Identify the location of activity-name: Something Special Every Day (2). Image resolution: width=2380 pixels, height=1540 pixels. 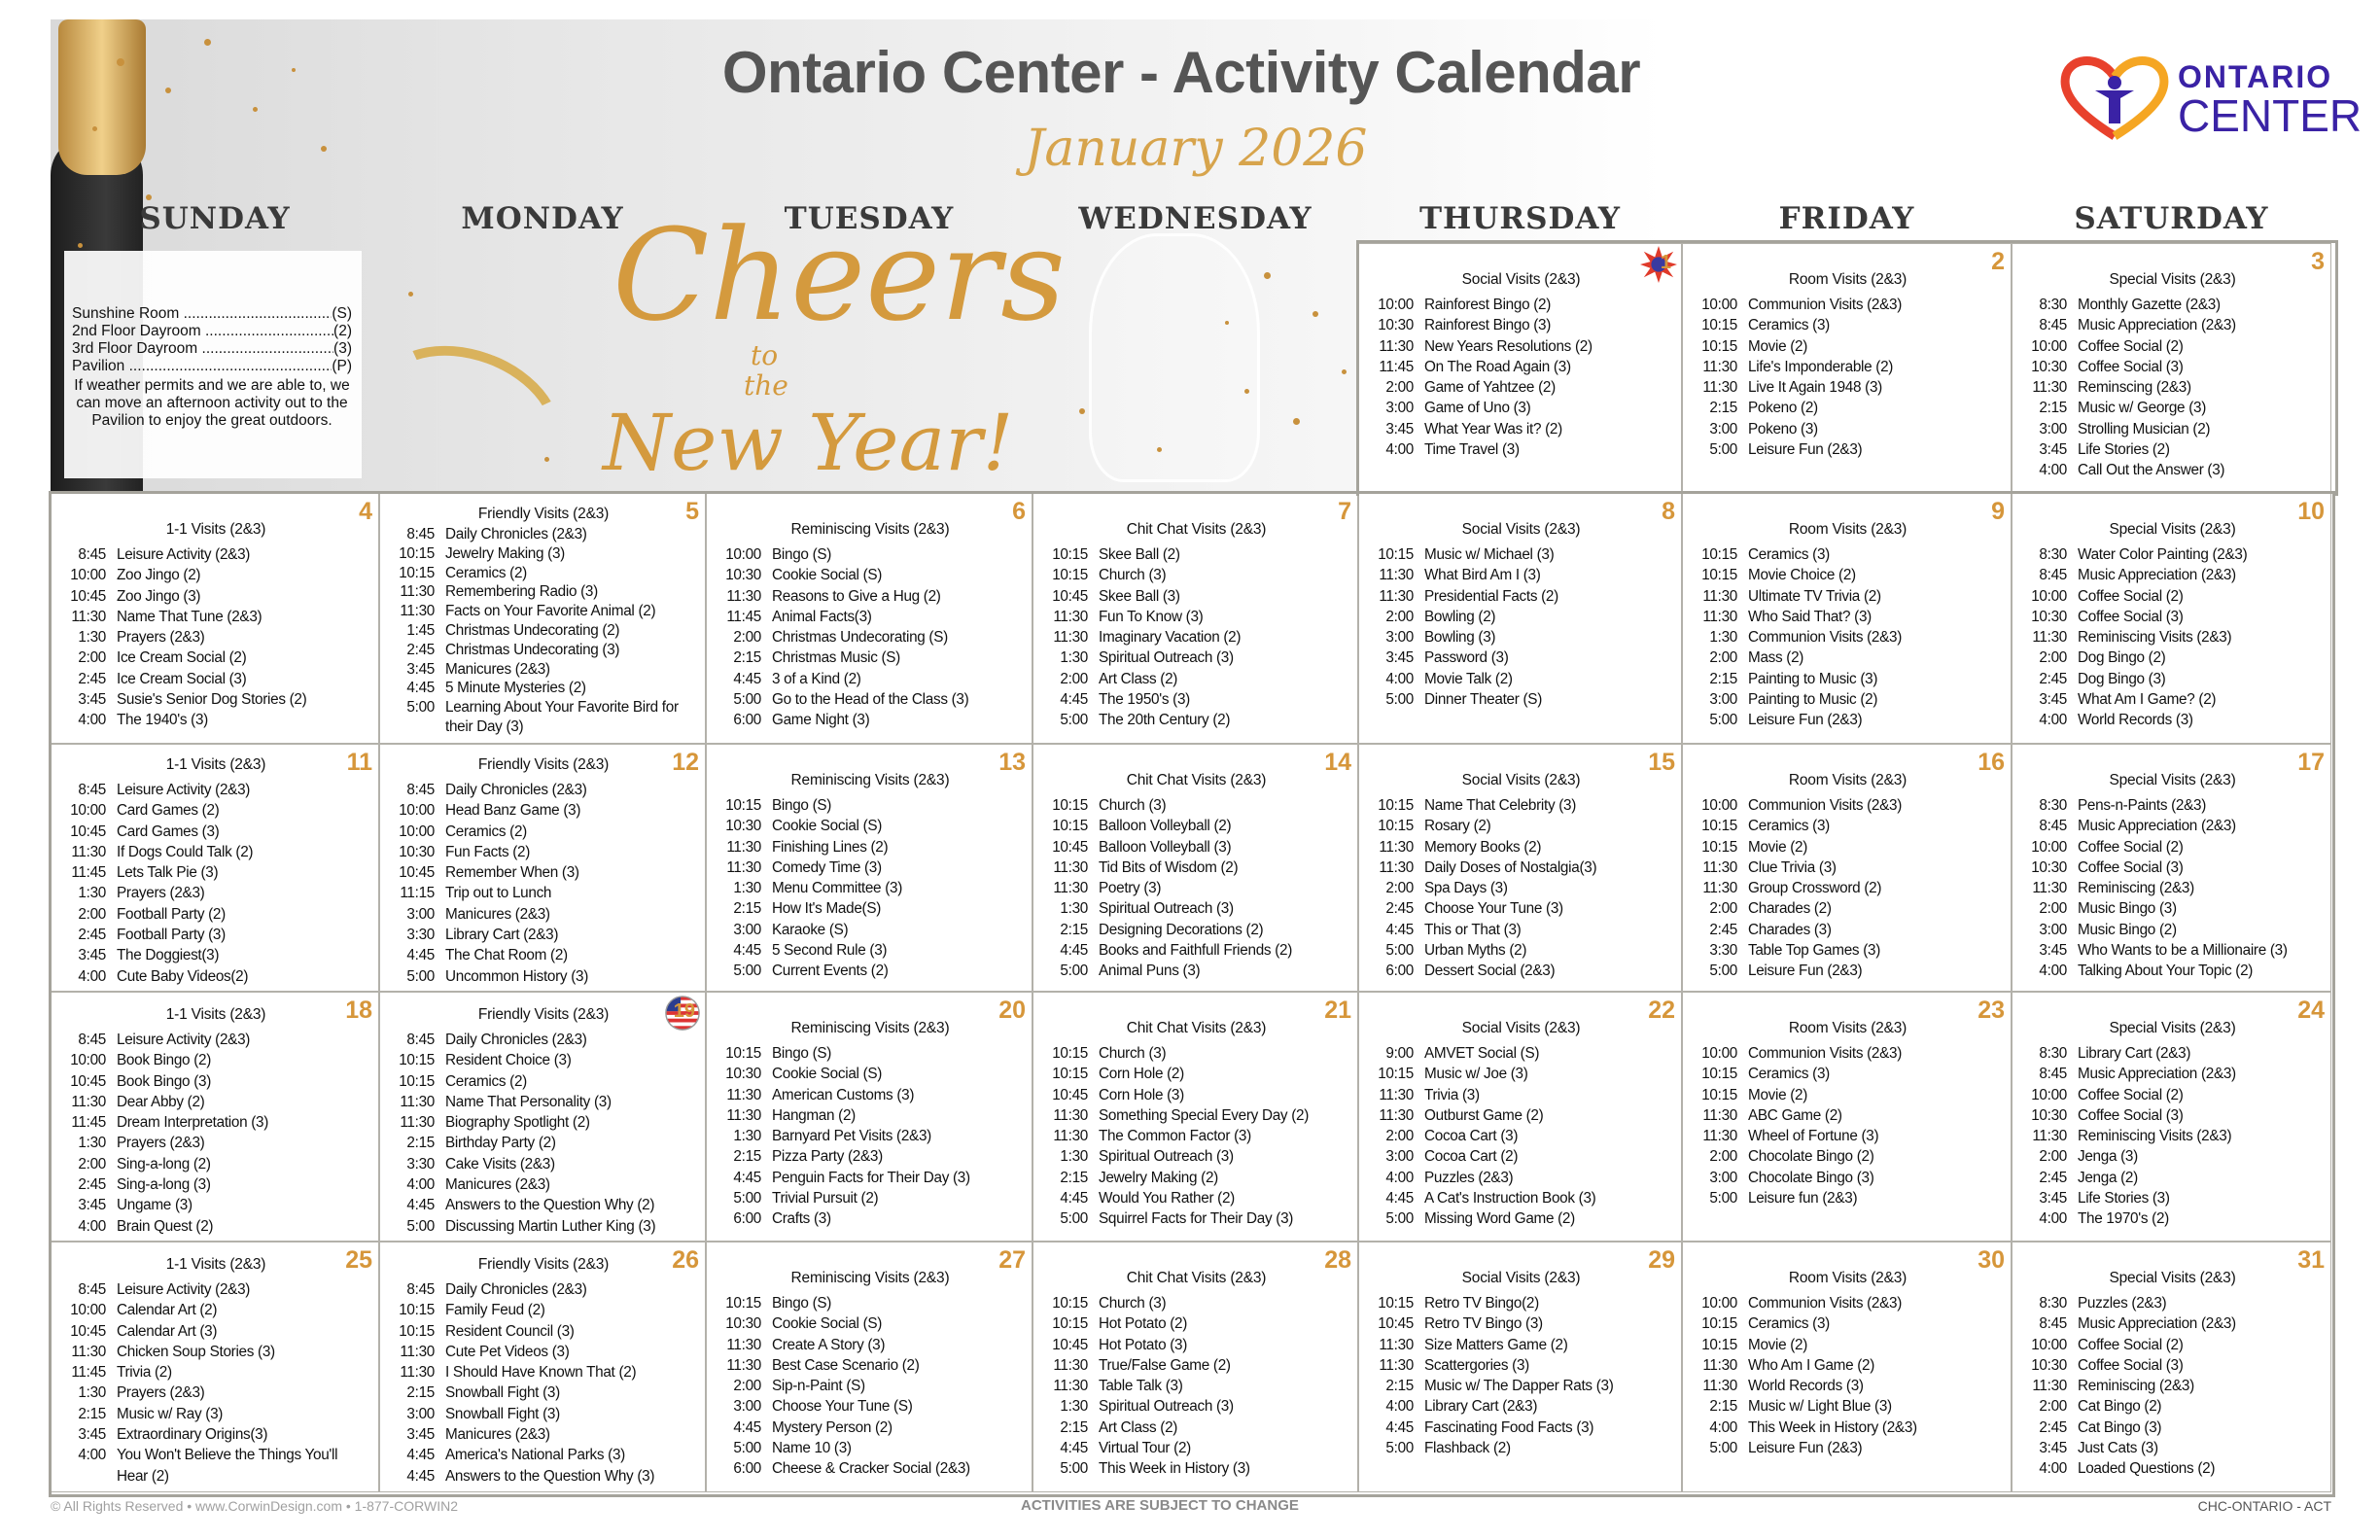
(1204, 1115).